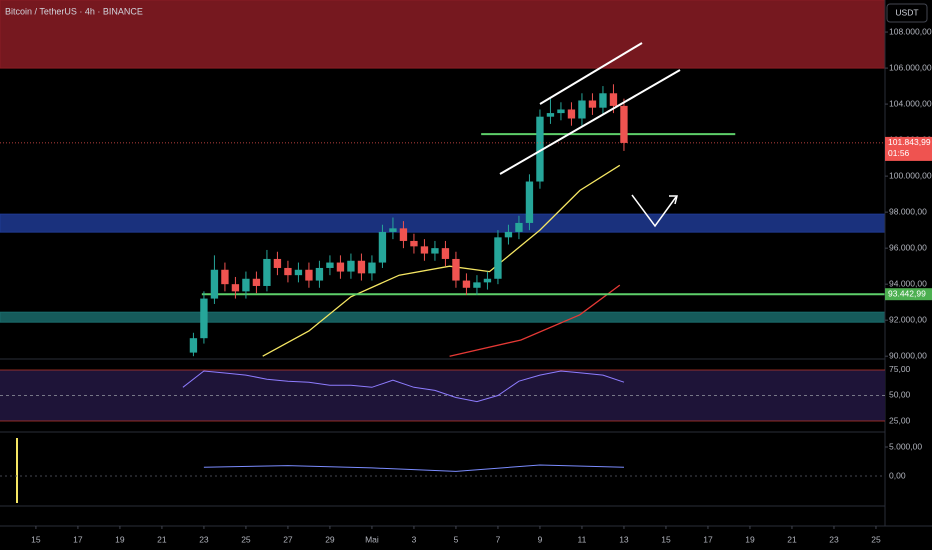 The image size is (932, 550). Describe the element at coordinates (288, 539) in the screenshot. I see `x-tick-label: 27` at that location.